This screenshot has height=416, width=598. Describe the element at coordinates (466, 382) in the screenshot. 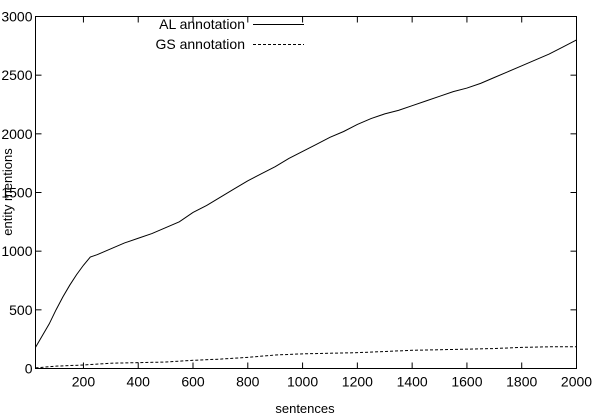

I see `x-tick-label: 1600` at that location.